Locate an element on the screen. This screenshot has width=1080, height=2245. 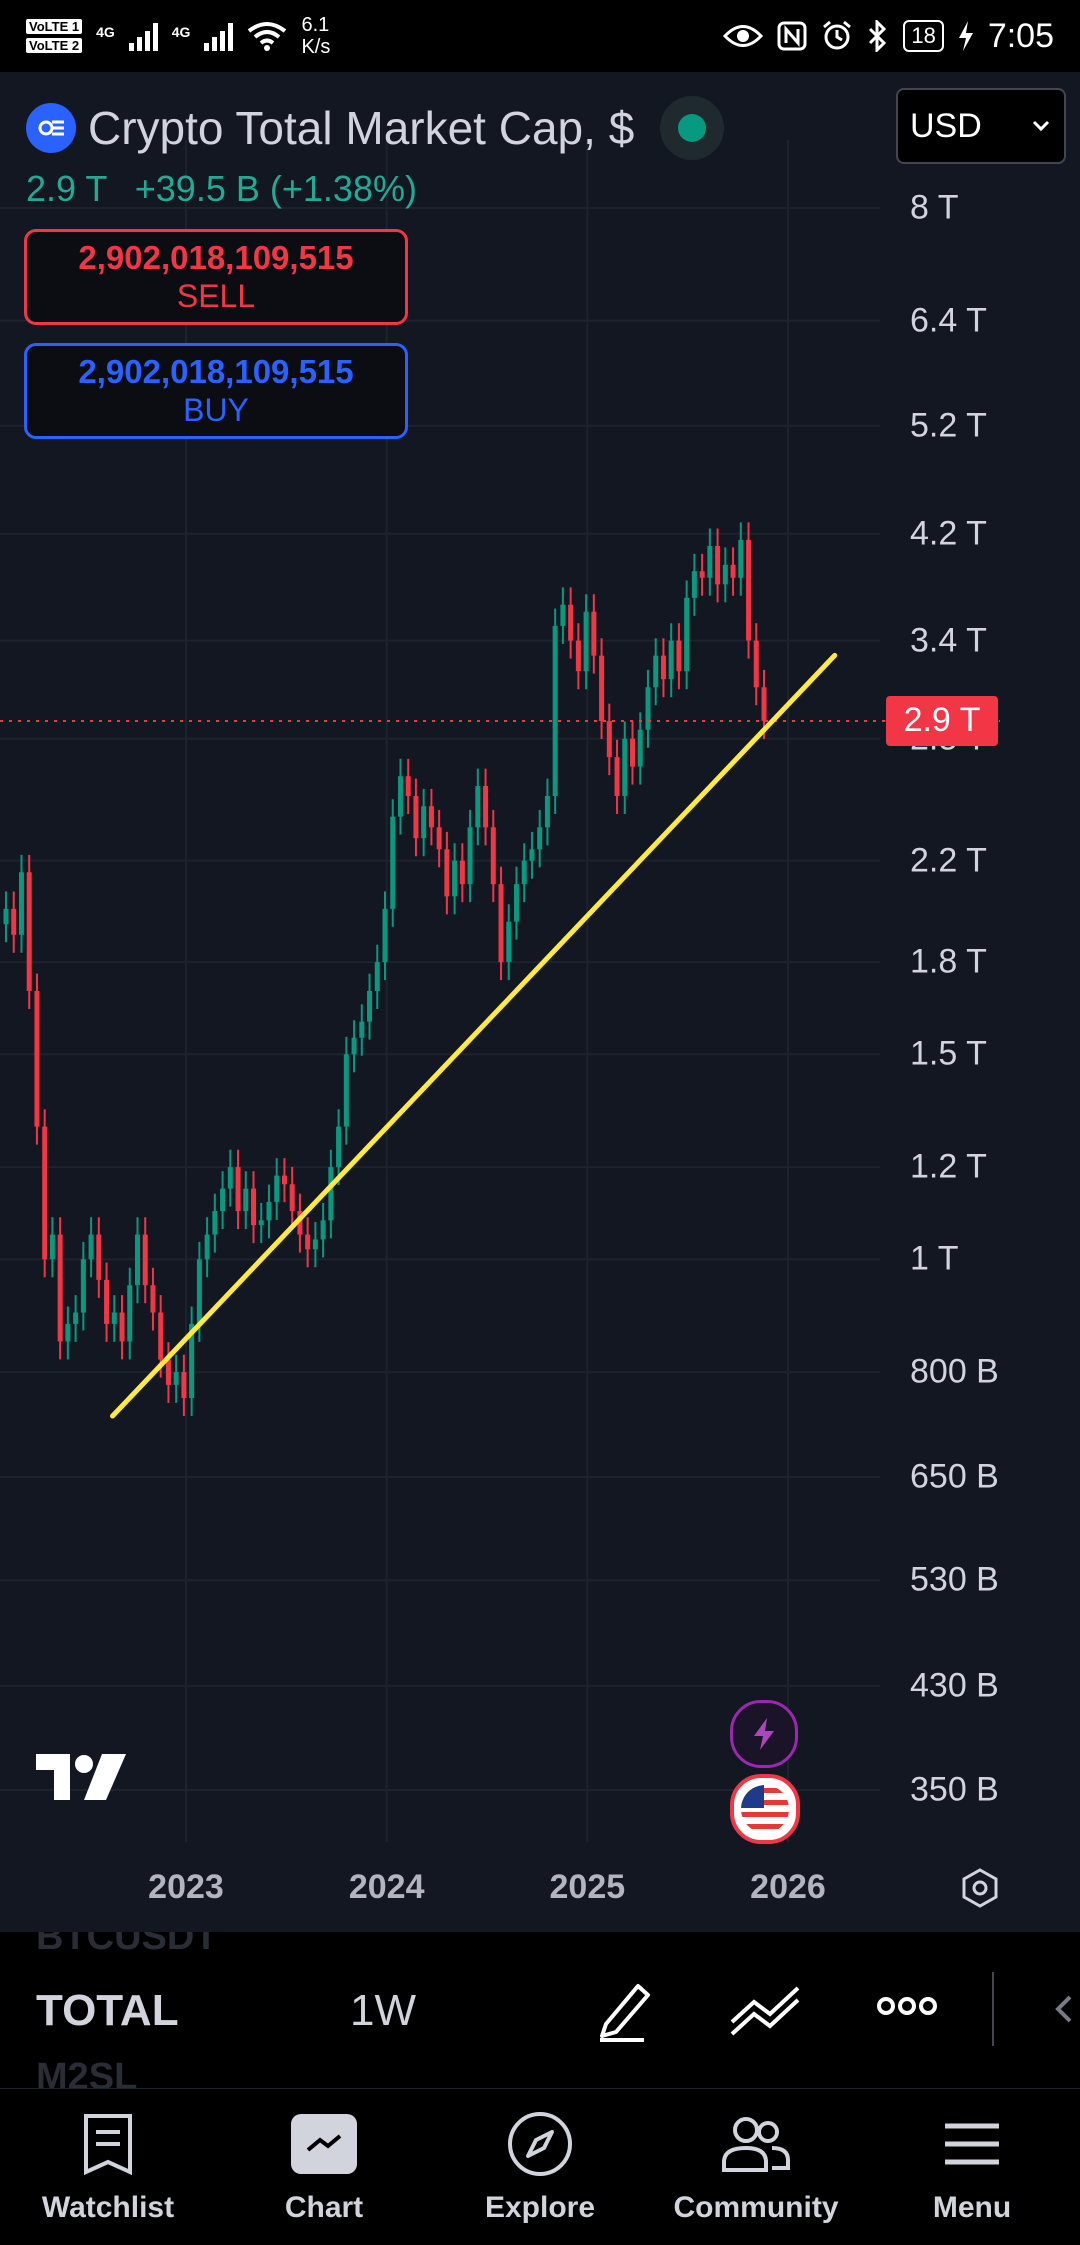
compass-icon is located at coordinates (540, 2144).